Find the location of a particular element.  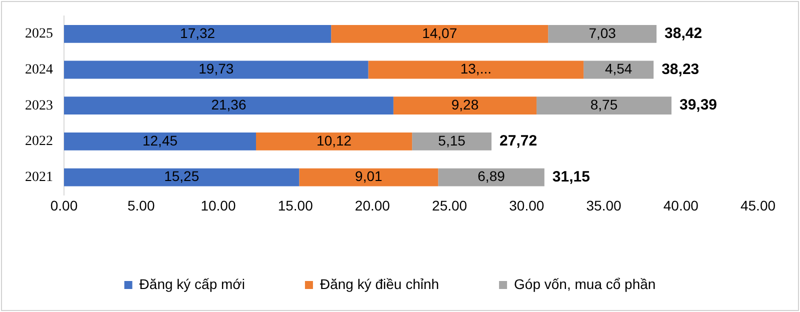

x-tick-label: 35.00 is located at coordinates (604, 205).